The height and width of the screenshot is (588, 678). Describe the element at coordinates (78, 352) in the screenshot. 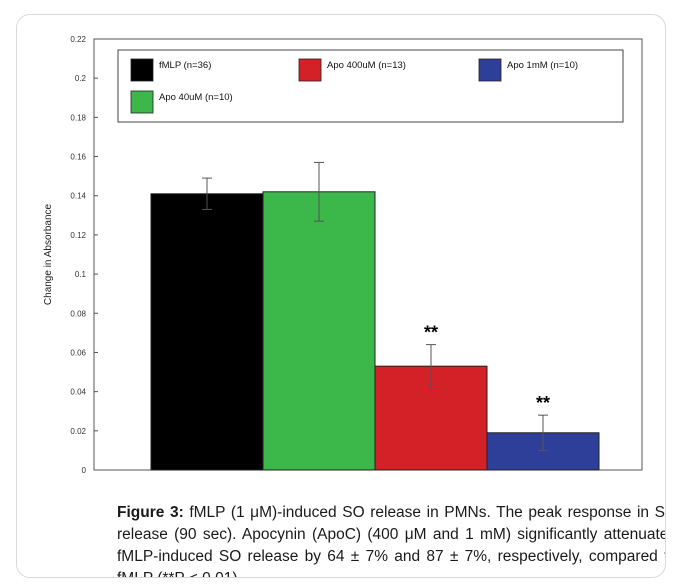

I see `y-tick-label: 0.06` at that location.